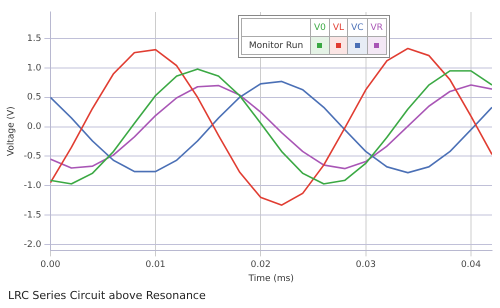 The image size is (500, 308). What do you see at coordinates (366, 265) in the screenshot?
I see `x-tick-label: 0.03` at bounding box center [366, 265].